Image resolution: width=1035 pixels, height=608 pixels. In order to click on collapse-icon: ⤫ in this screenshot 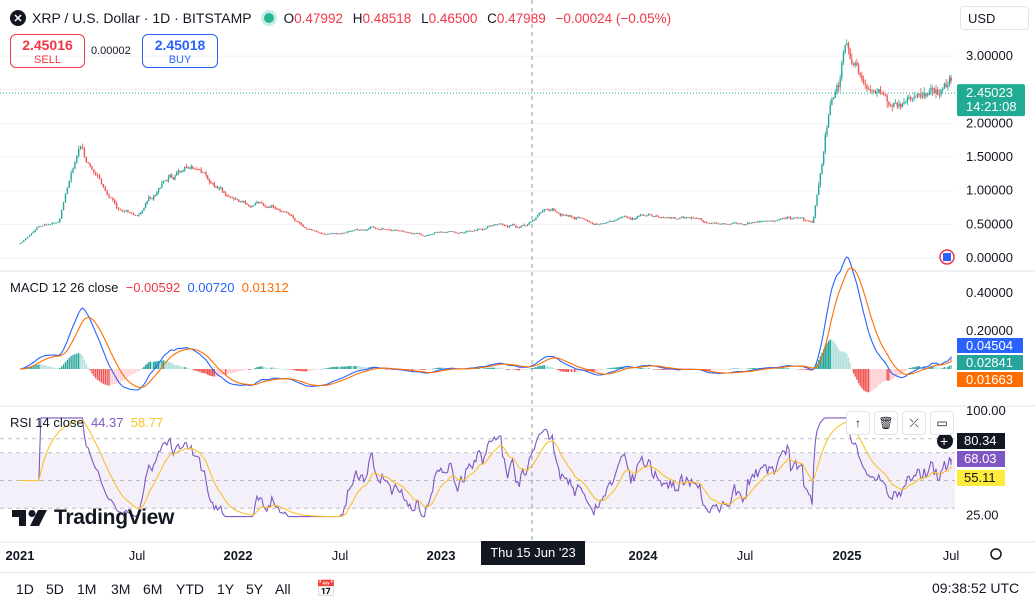, I will do `click(914, 423)`.